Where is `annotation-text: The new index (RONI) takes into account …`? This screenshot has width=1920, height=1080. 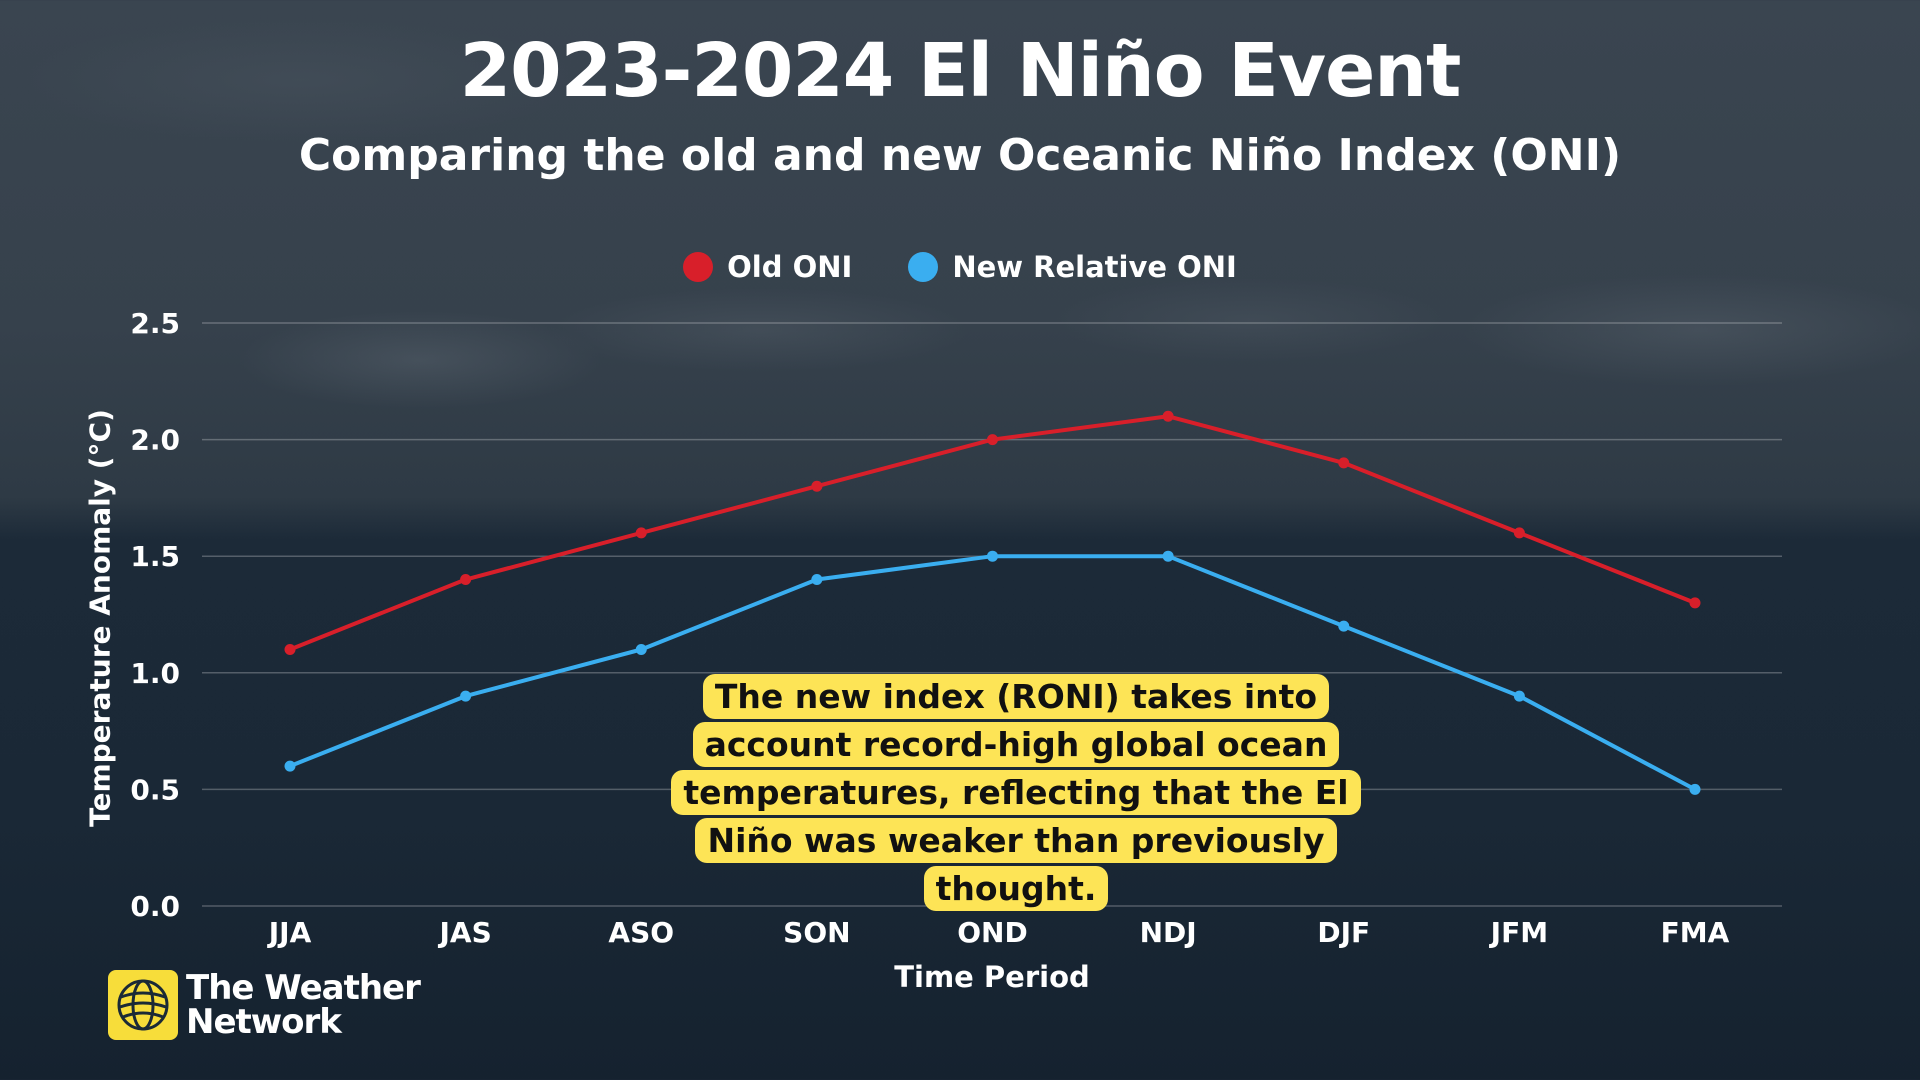
annotation-text: The new index (RONI) takes into account … is located at coordinates (1016, 792).